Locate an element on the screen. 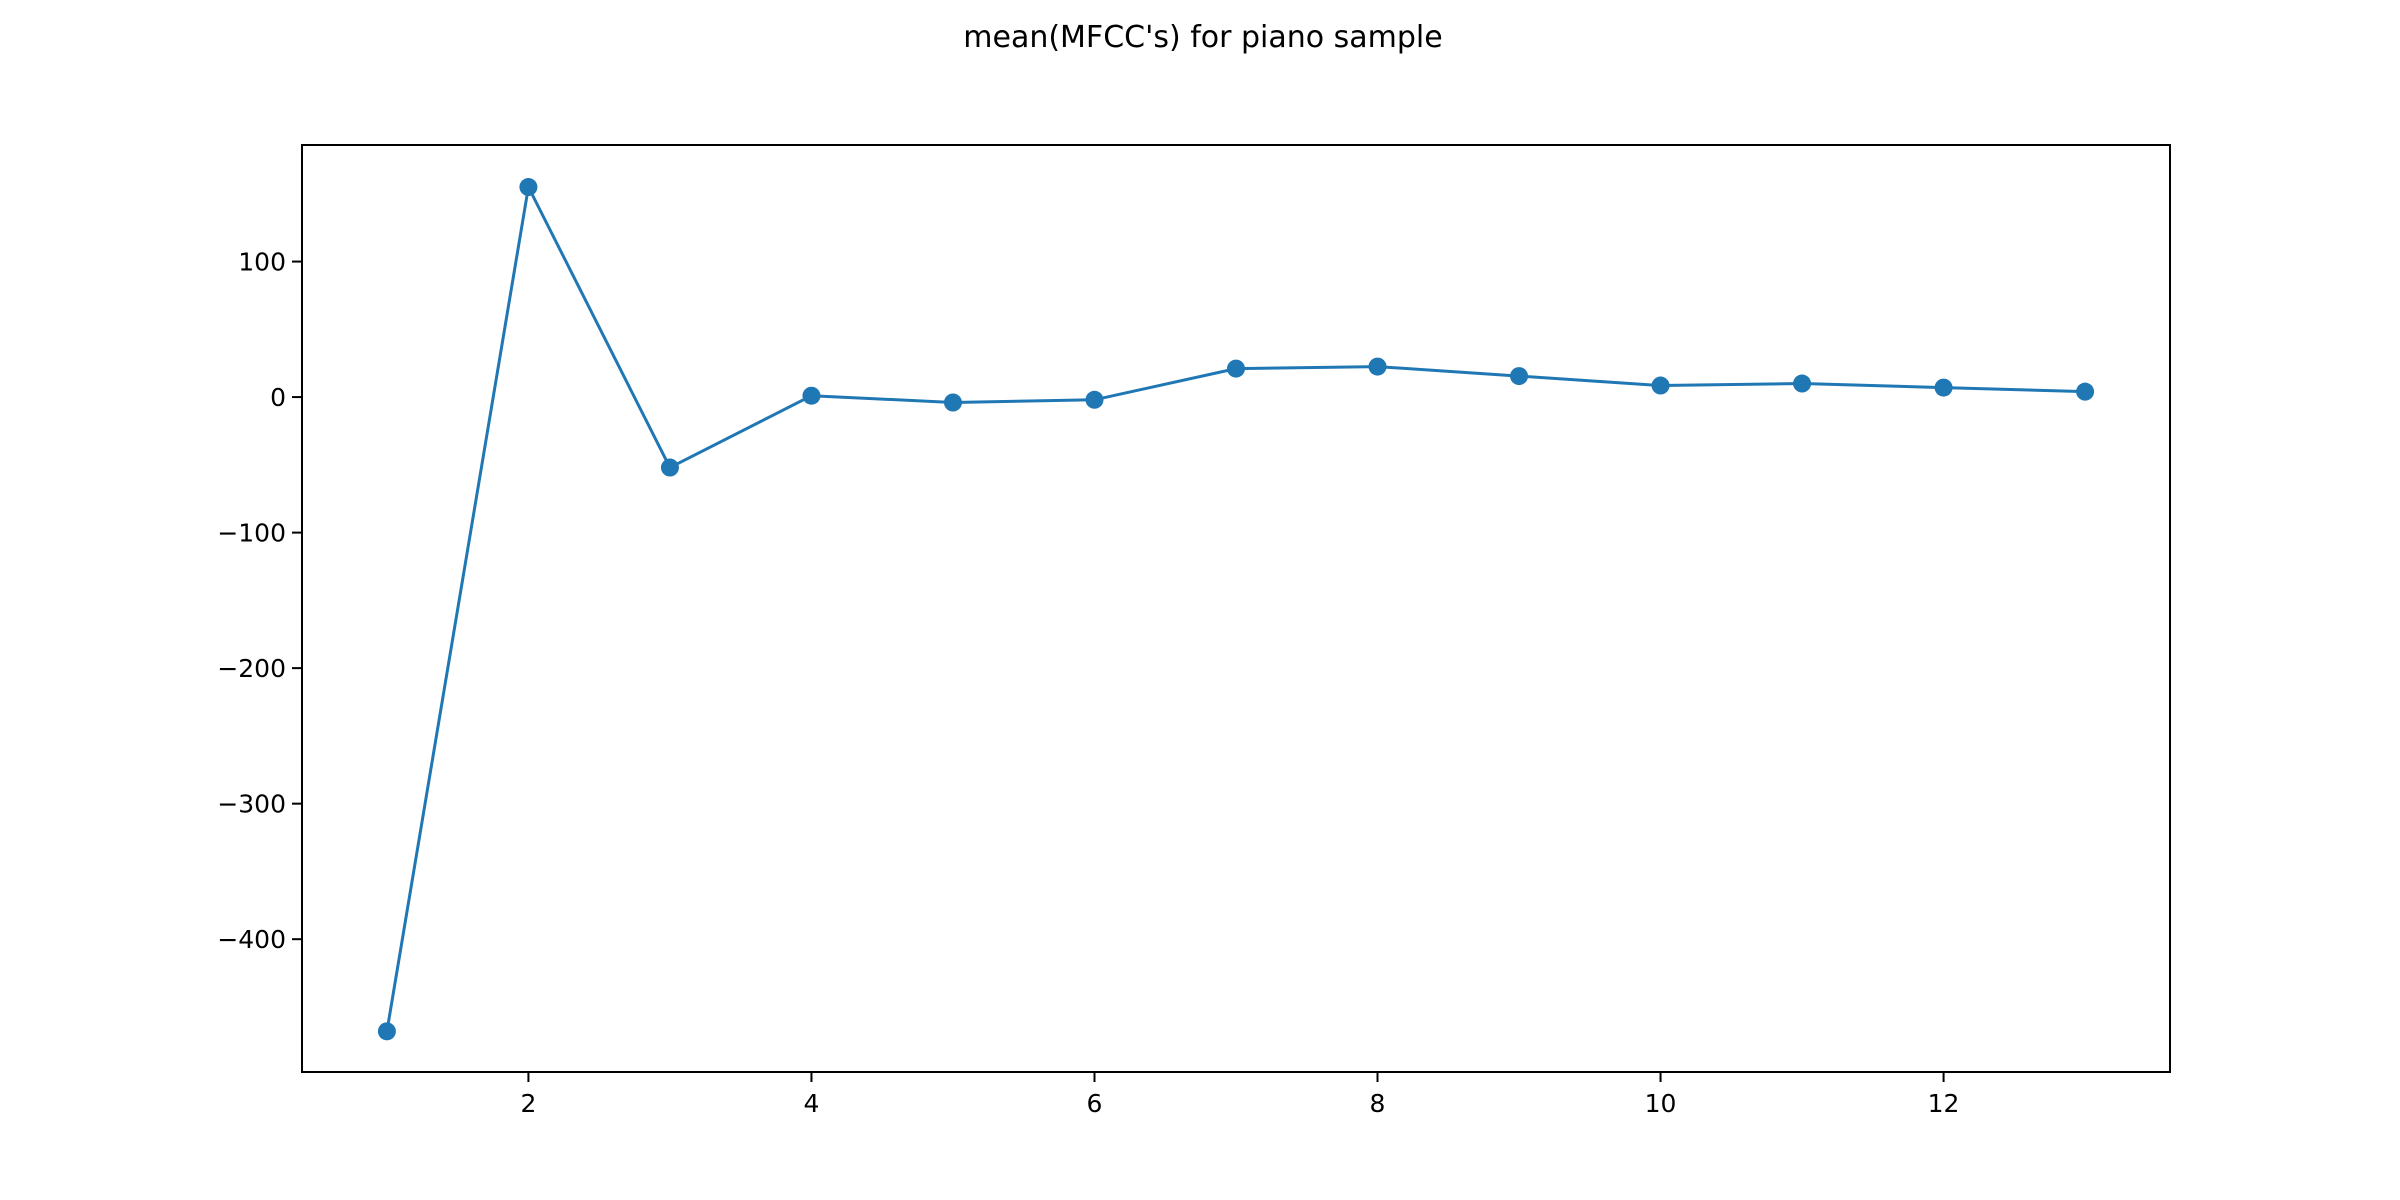 This screenshot has height=1200, width=2400. y-tick-label: −200 is located at coordinates (251, 668).